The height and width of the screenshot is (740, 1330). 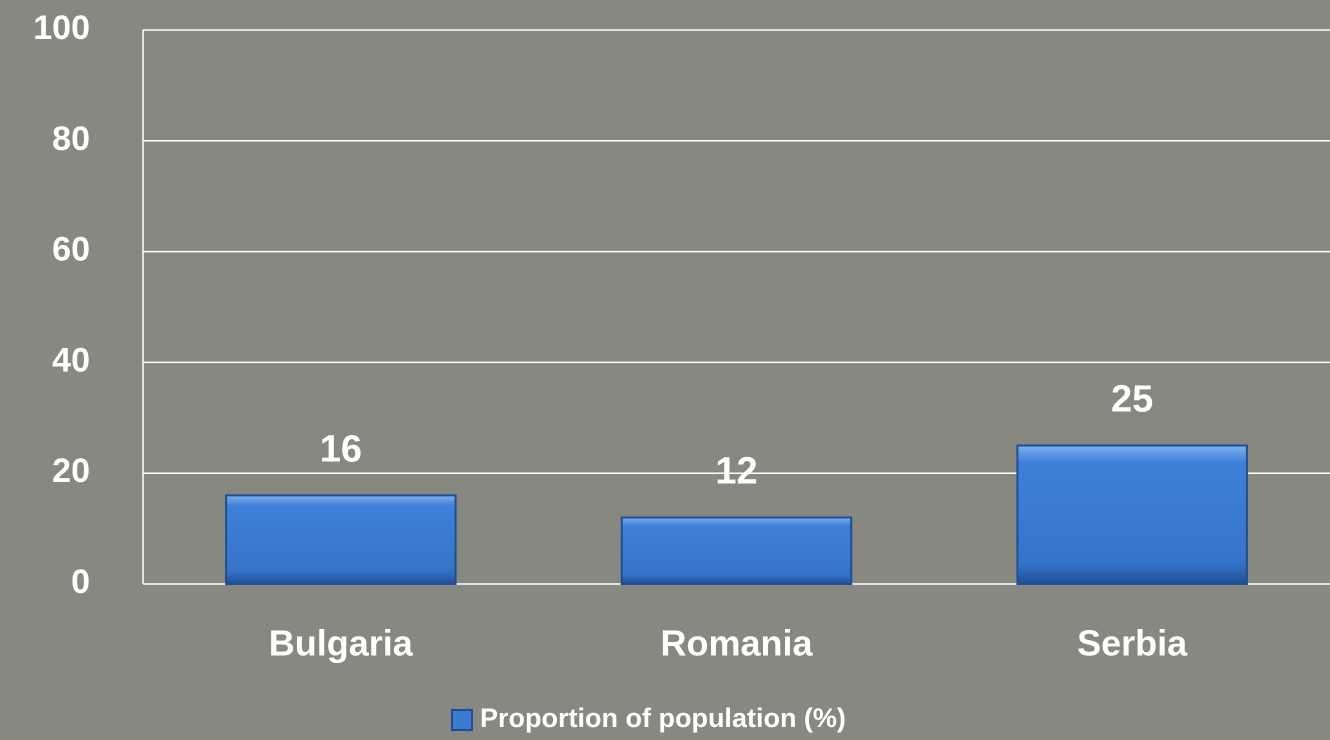 What do you see at coordinates (462, 720) in the screenshot?
I see `legend-swatch` at bounding box center [462, 720].